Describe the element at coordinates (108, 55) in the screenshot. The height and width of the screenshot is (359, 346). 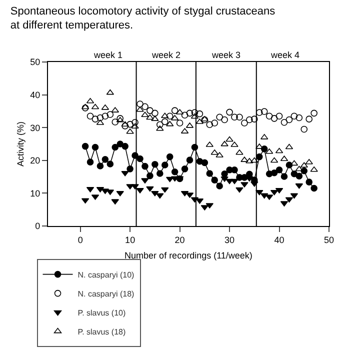
I see `text: week 1` at that location.